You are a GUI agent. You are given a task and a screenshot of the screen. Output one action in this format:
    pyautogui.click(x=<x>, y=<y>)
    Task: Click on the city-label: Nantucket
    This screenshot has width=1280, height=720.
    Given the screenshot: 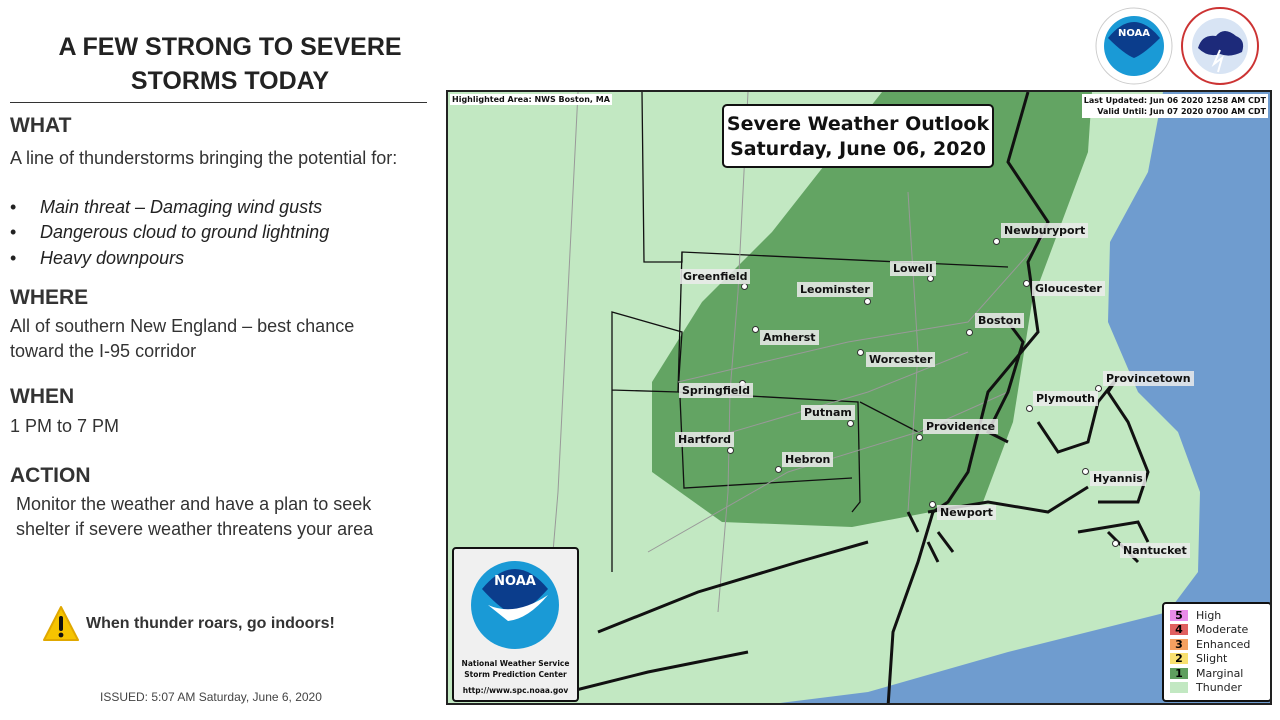 What is the action you would take?
    pyautogui.click(x=1155, y=550)
    